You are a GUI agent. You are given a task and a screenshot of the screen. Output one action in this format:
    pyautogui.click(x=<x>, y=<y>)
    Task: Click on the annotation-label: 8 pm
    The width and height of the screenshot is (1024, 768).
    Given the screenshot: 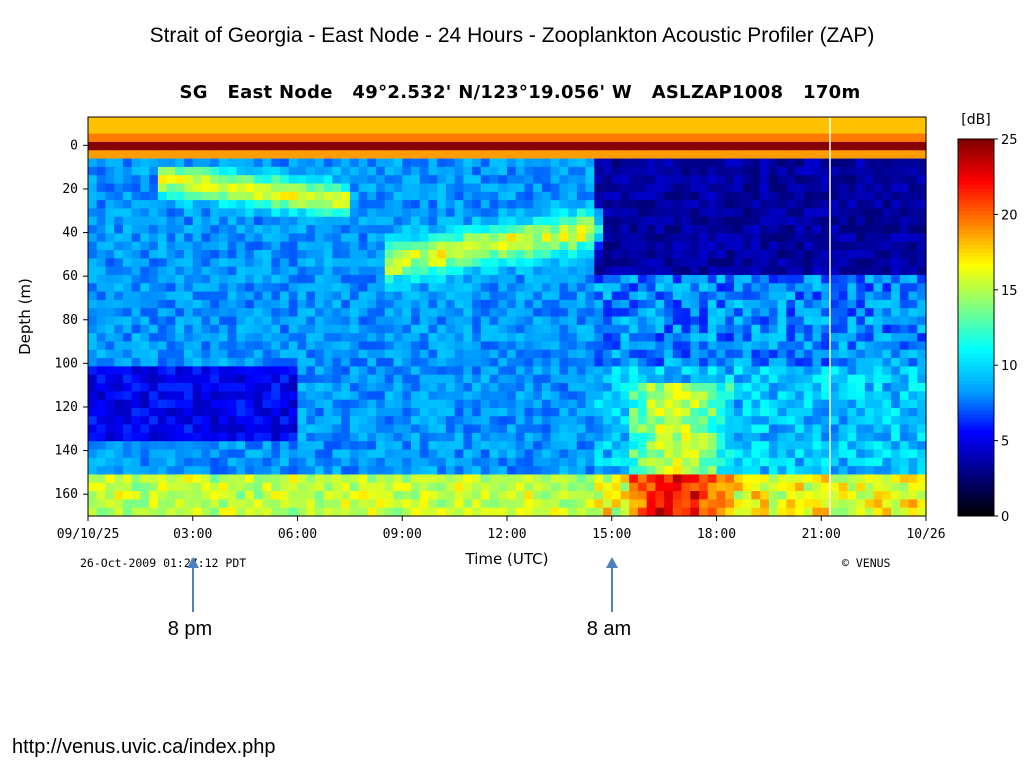 What is the action you would take?
    pyautogui.click(x=190, y=629)
    